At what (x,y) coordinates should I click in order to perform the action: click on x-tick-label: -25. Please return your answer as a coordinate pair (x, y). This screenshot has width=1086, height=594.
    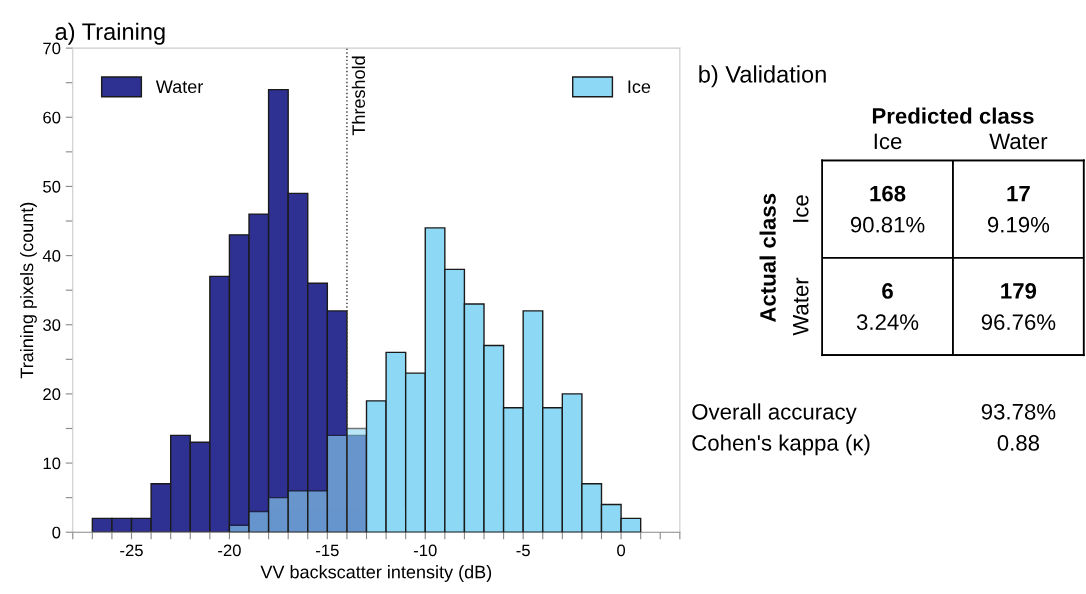
    Looking at the image, I should click on (131, 550).